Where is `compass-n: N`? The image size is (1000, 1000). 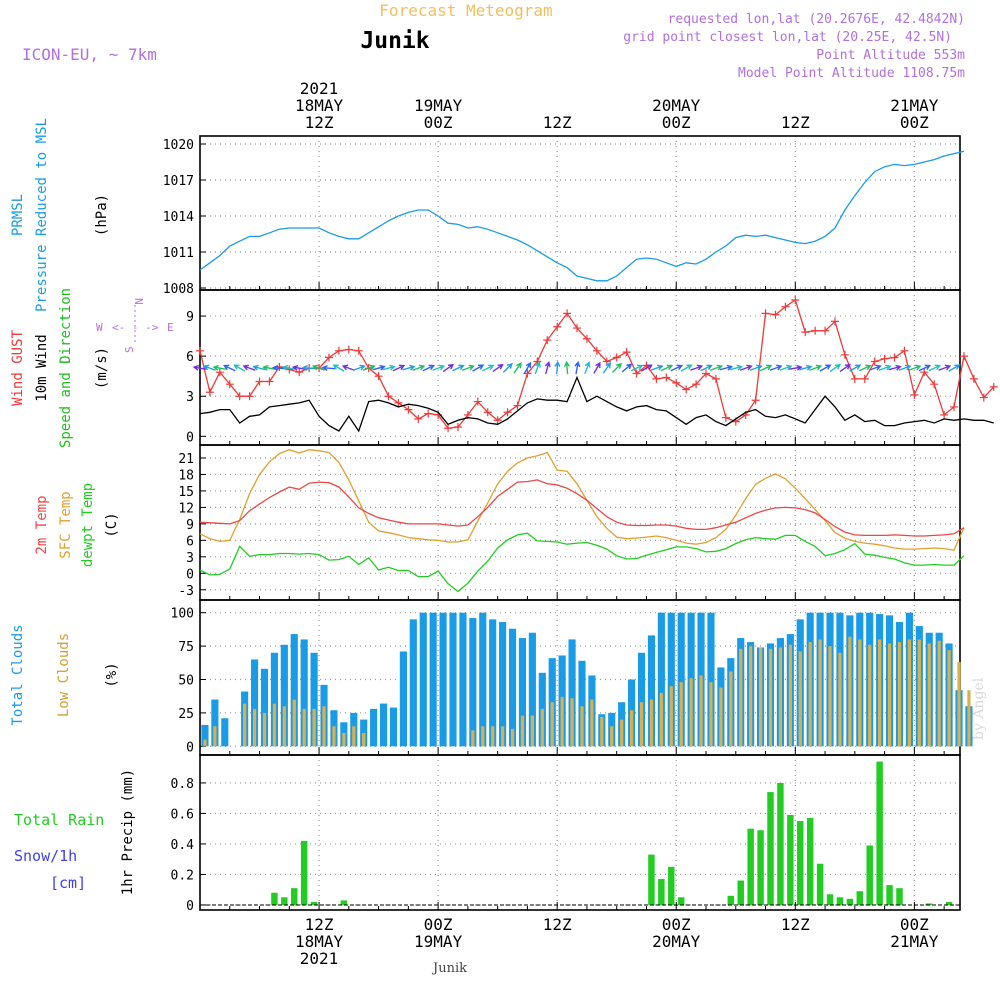 compass-n: N is located at coordinates (138, 301).